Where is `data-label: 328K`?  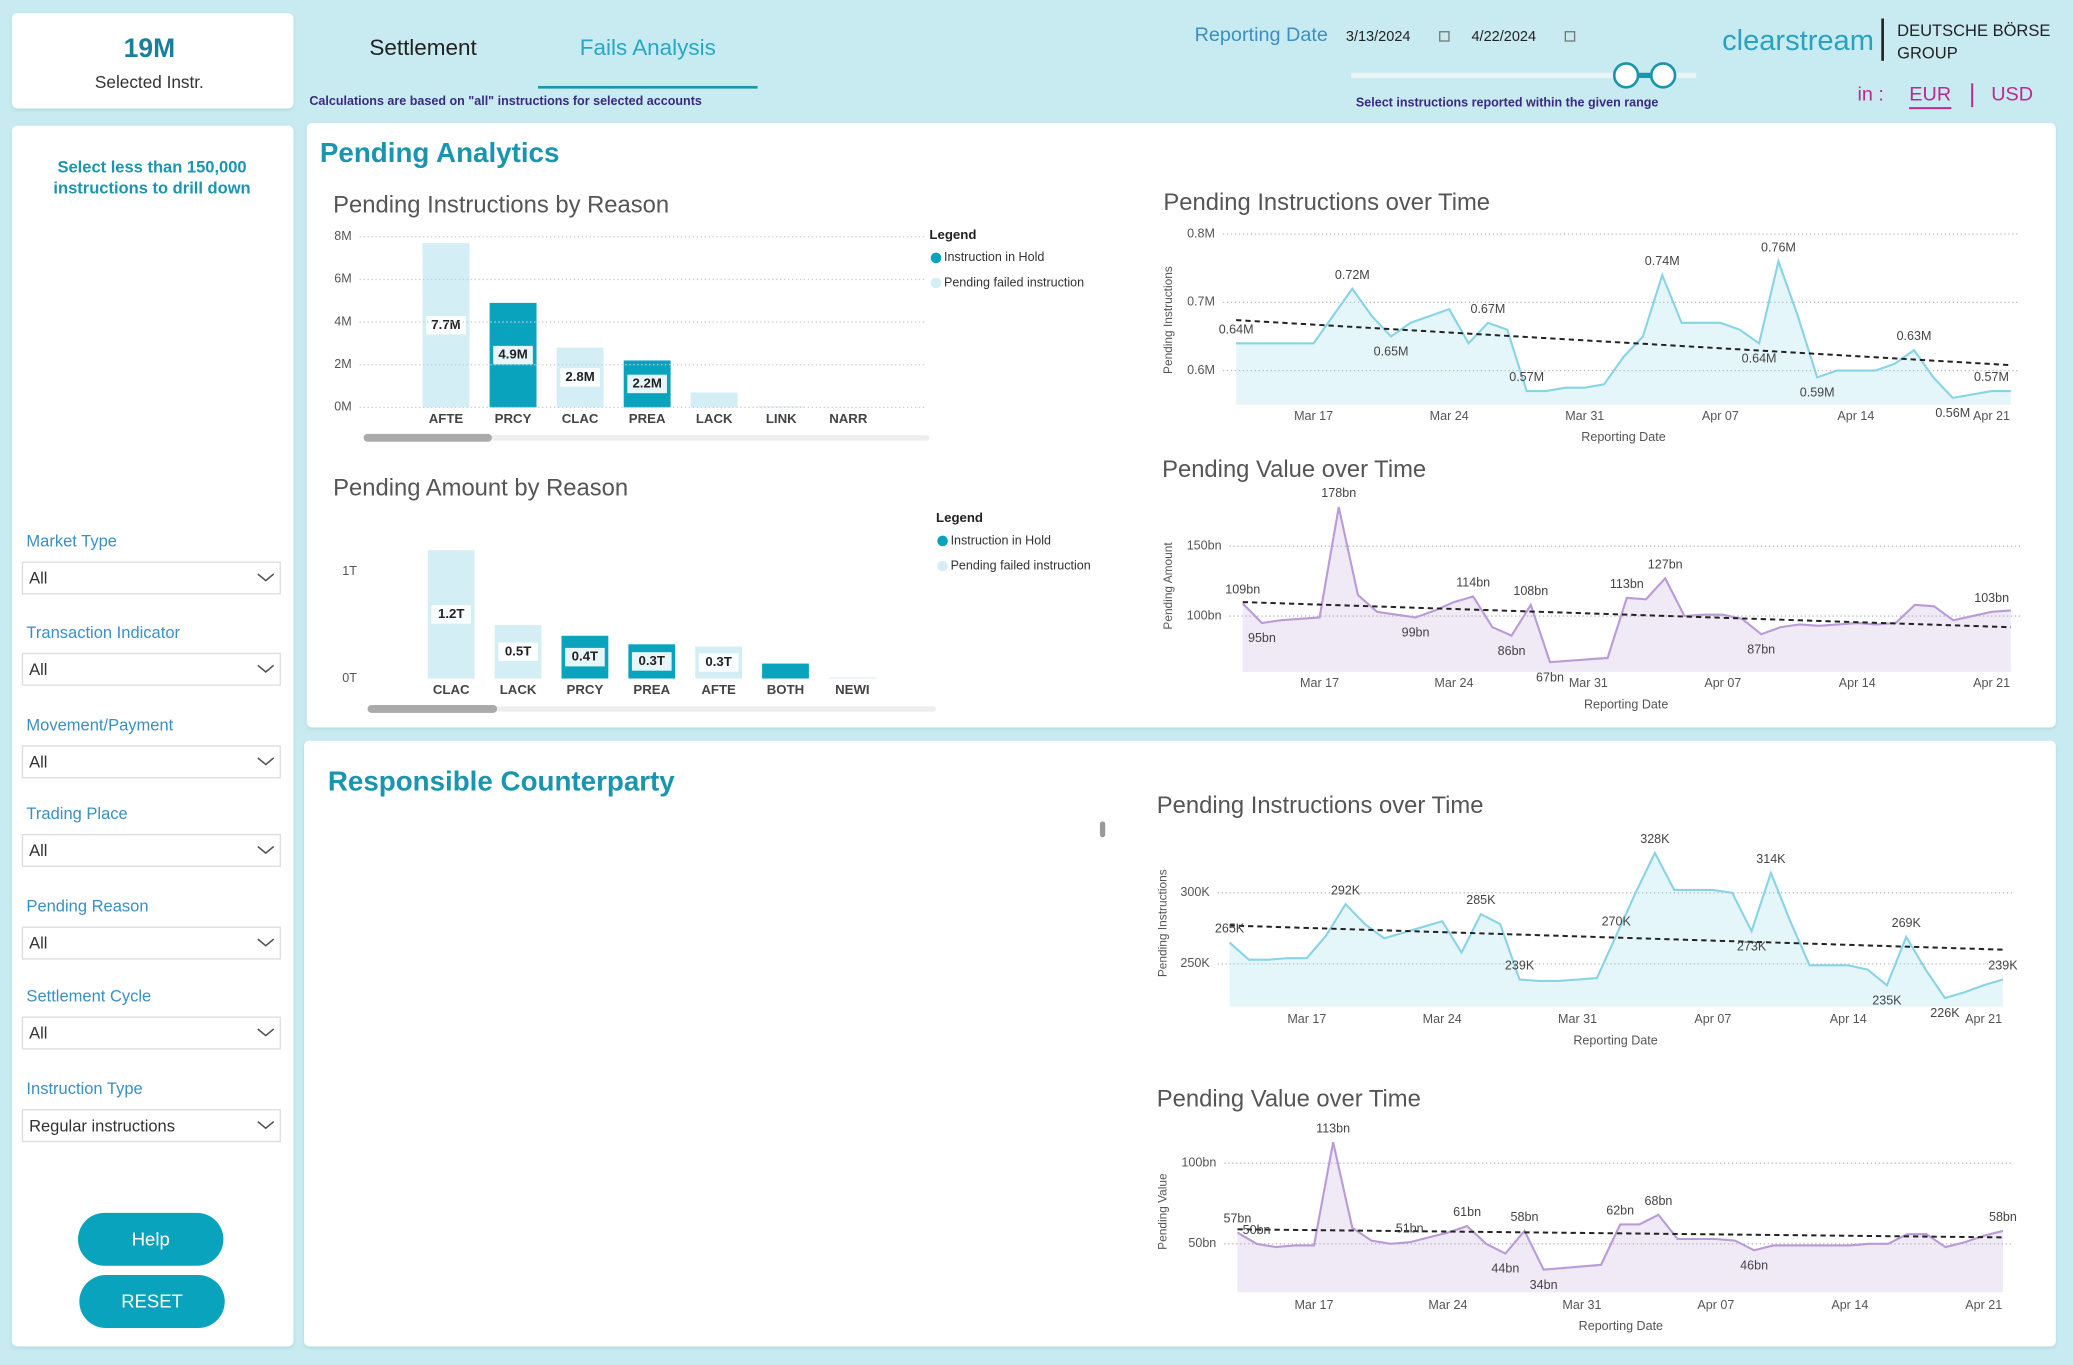
data-label: 328K is located at coordinates (1655, 839).